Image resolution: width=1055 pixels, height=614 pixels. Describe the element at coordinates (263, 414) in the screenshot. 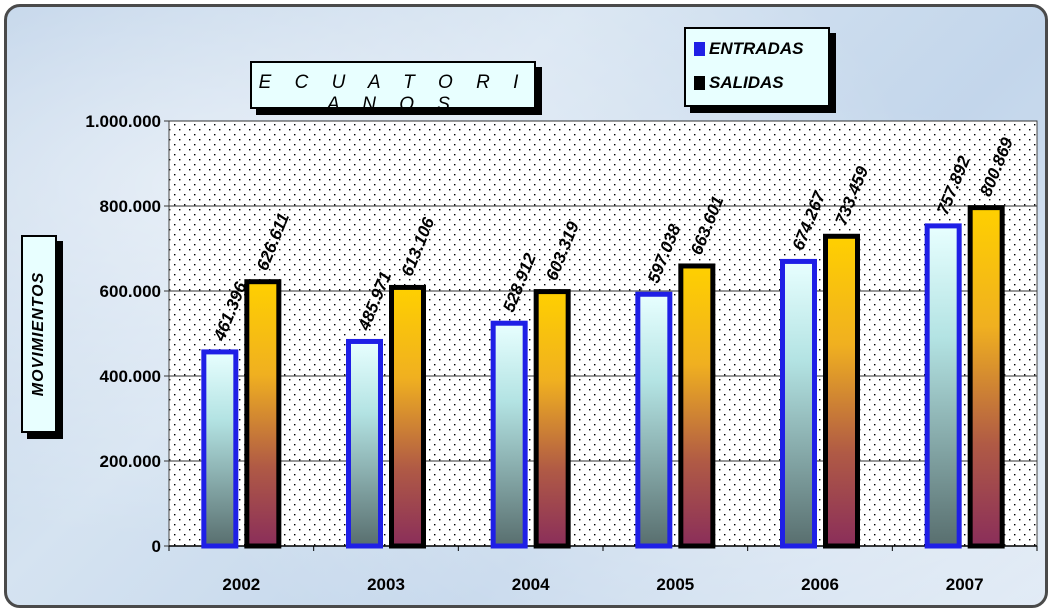

I see `bar-salidas-2002` at that location.